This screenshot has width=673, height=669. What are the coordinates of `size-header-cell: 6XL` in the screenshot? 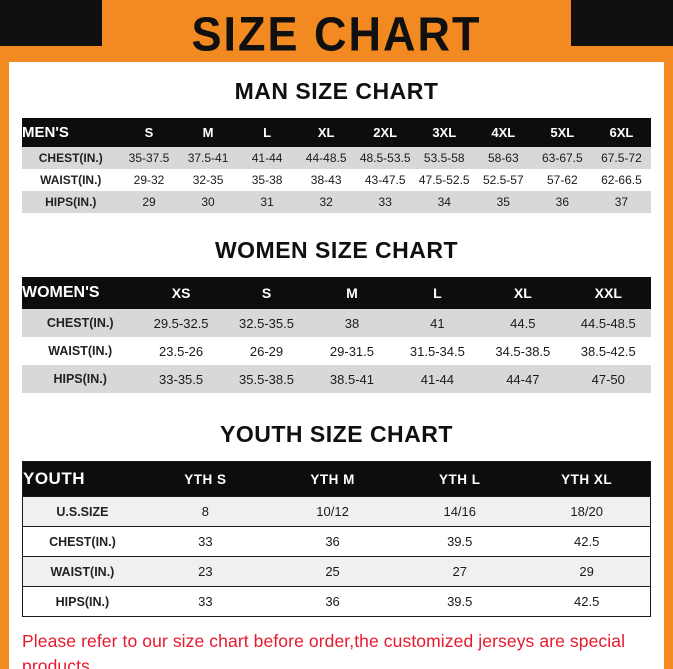 It's located at (621, 132).